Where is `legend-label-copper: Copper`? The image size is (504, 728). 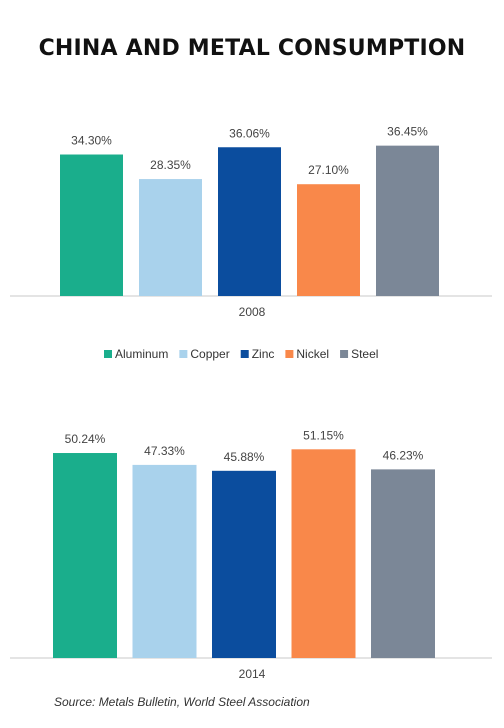
legend-label-copper: Copper is located at coordinates (209, 354).